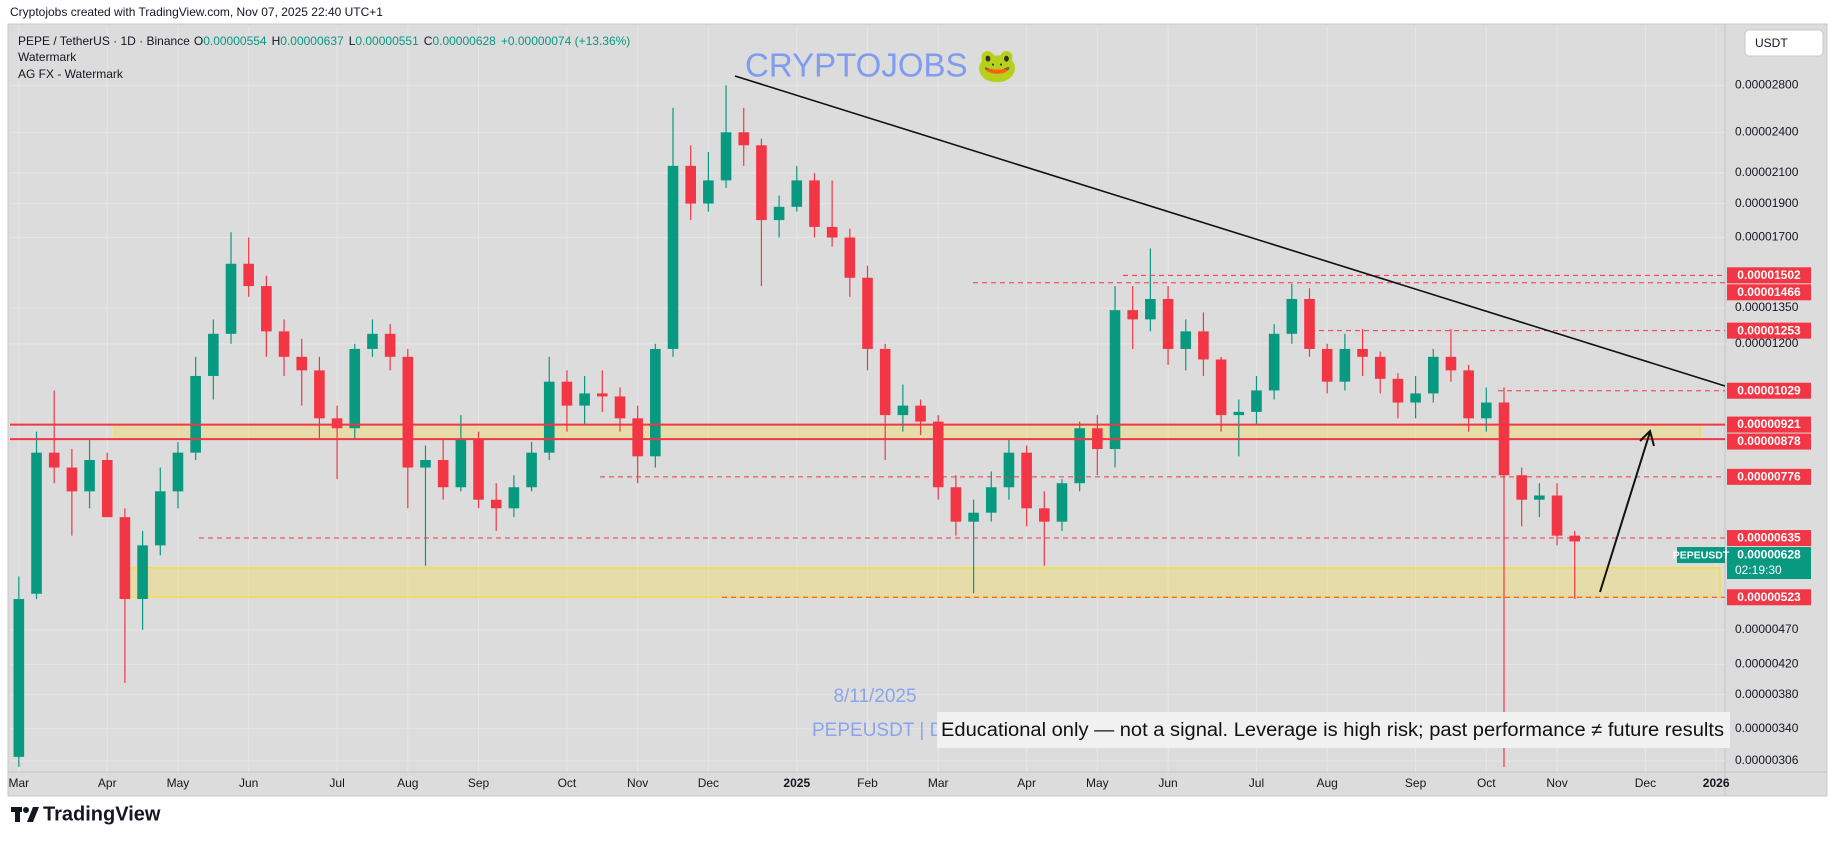  I want to click on date-annotation: 8/11/2025, so click(874, 696).